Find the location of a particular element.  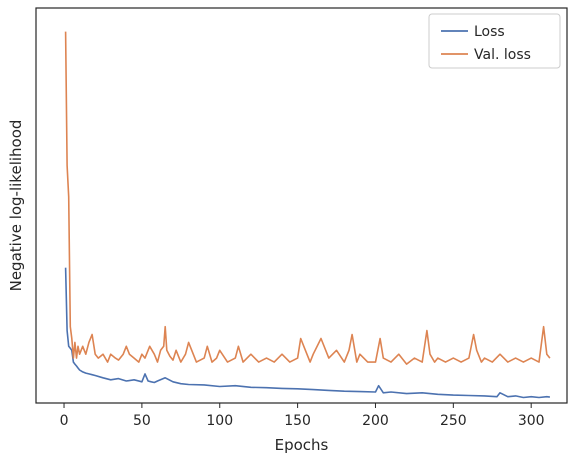

x-tick-label: 50 is located at coordinates (142, 421).